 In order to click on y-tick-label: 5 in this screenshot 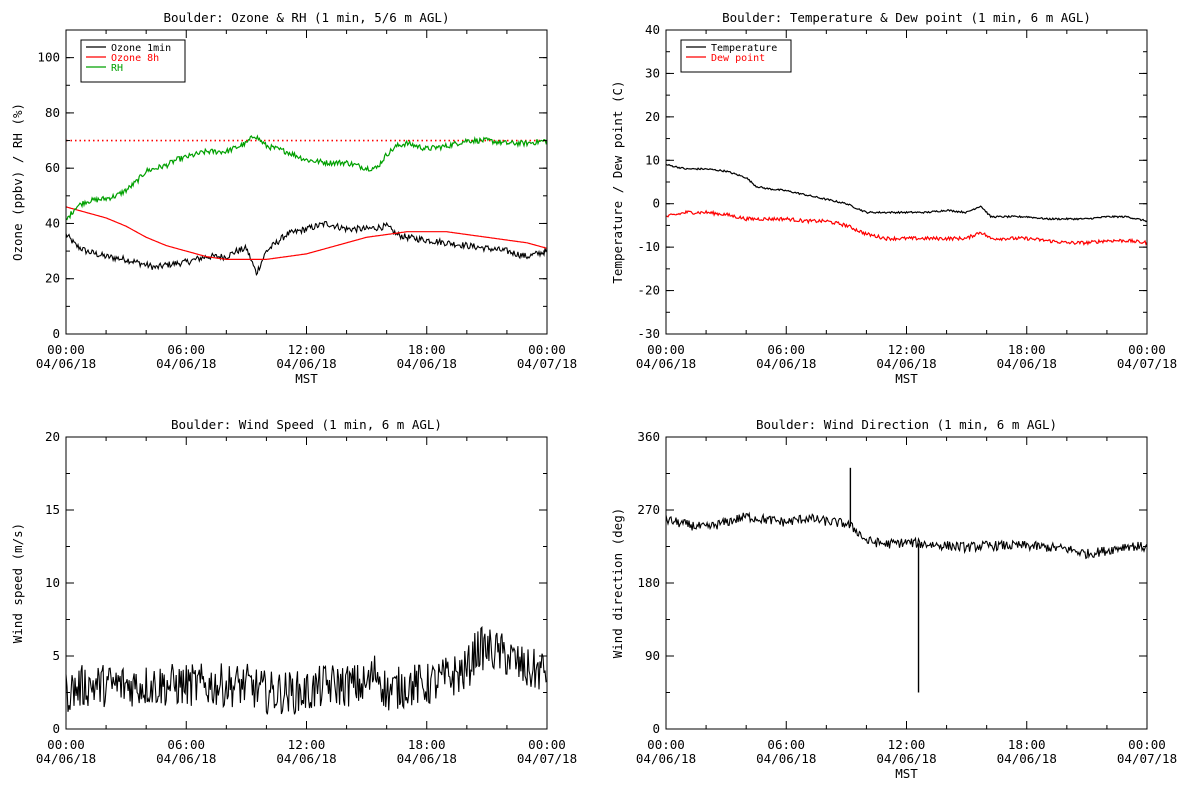, I will do `click(56, 655)`.